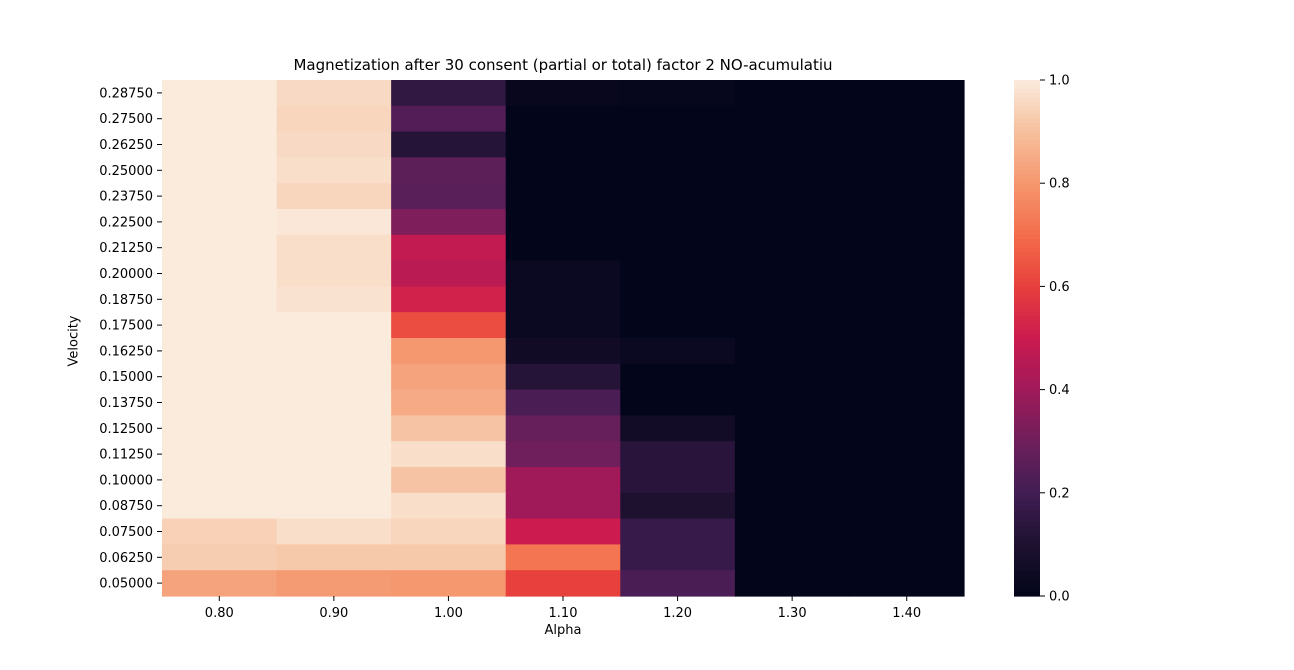 This screenshot has height=670, width=1294. Describe the element at coordinates (126, 171) in the screenshot. I see `y-tick-label: 0.25000` at that location.